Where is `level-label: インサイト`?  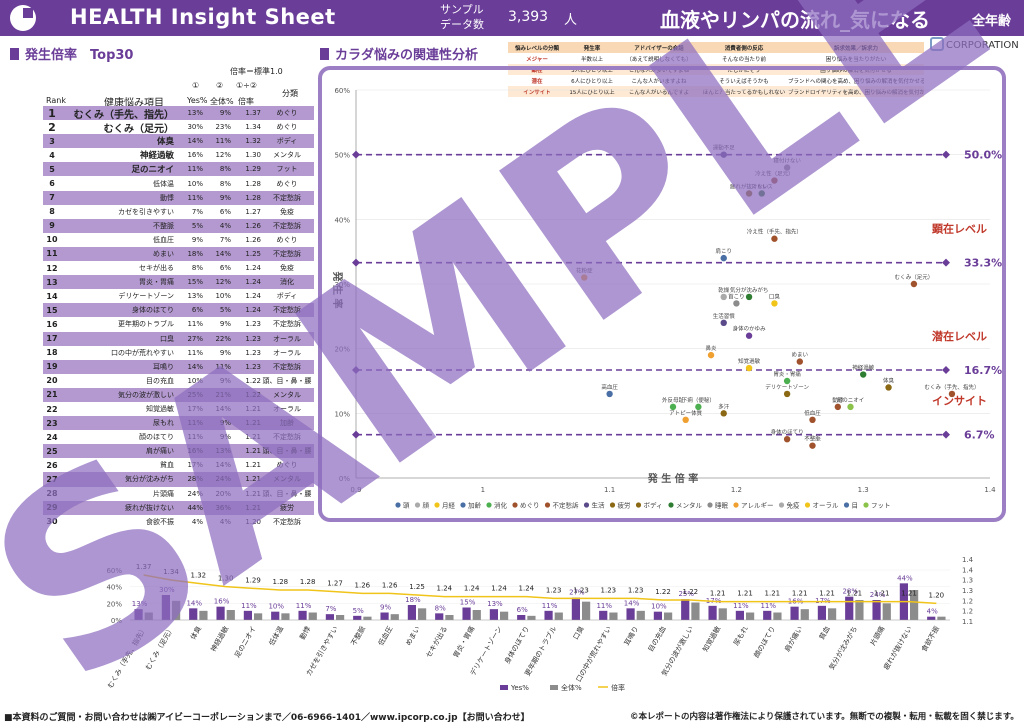
level-label: インサイト is located at coordinates (959, 401).